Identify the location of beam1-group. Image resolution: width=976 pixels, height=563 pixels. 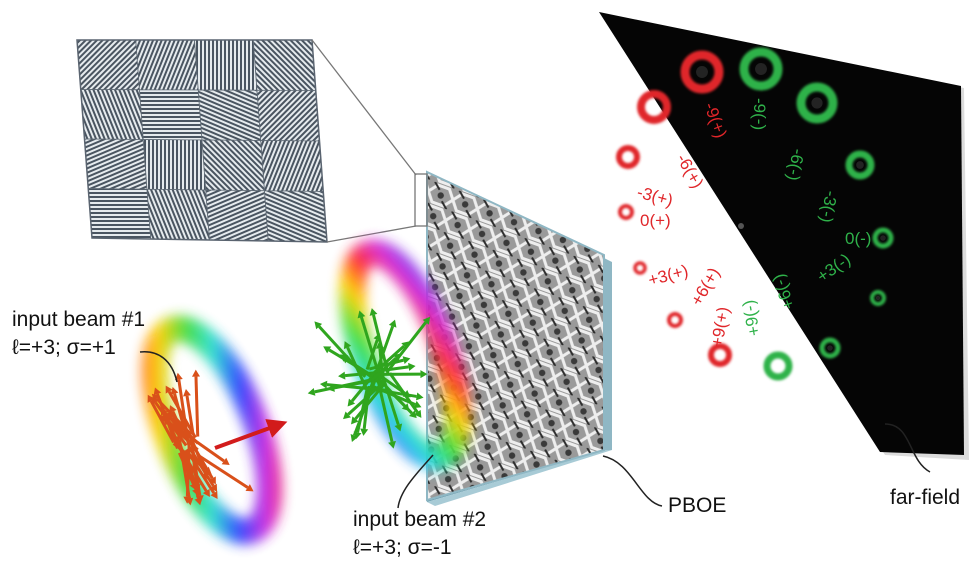
(214, 430).